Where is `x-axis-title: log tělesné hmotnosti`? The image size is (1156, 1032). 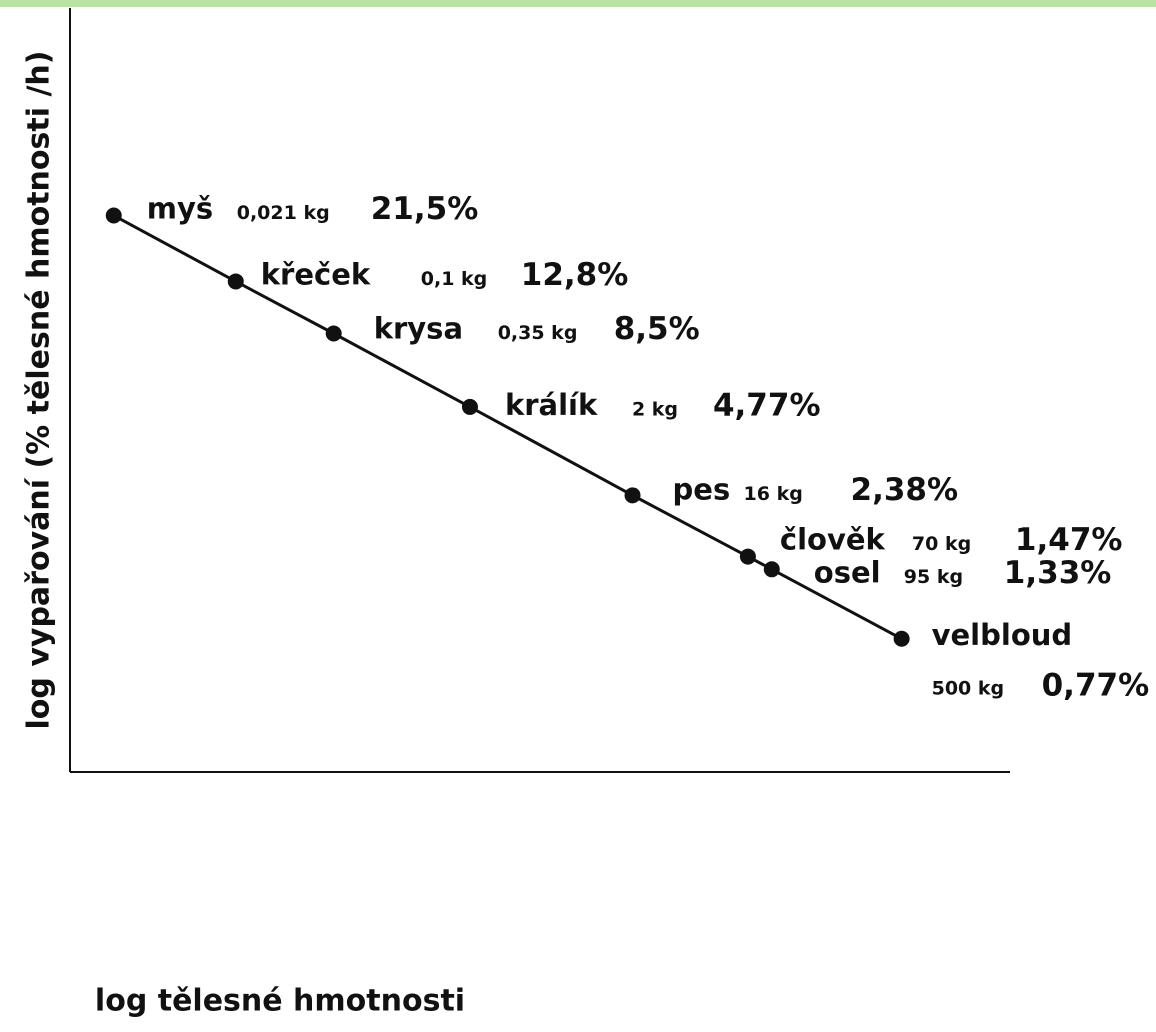
x-axis-title: log tělesné hmotnosti is located at coordinates (280, 1001).